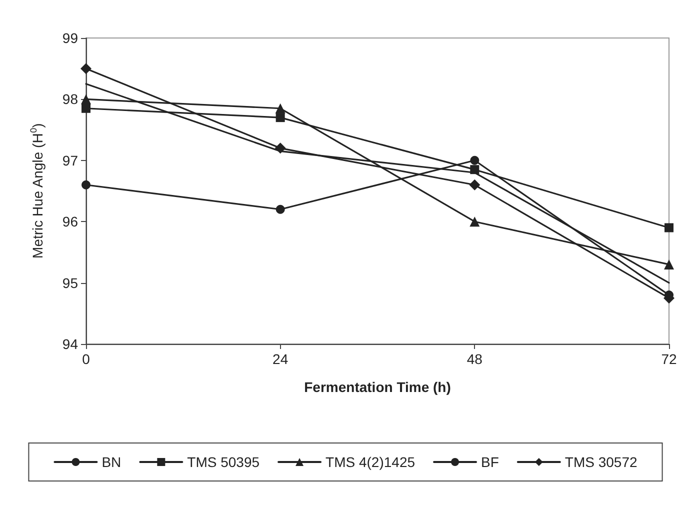 The image size is (691, 507). Describe the element at coordinates (37, 190) in the screenshot. I see `y-axis-title: Metric Hue Angle (H0)` at that location.